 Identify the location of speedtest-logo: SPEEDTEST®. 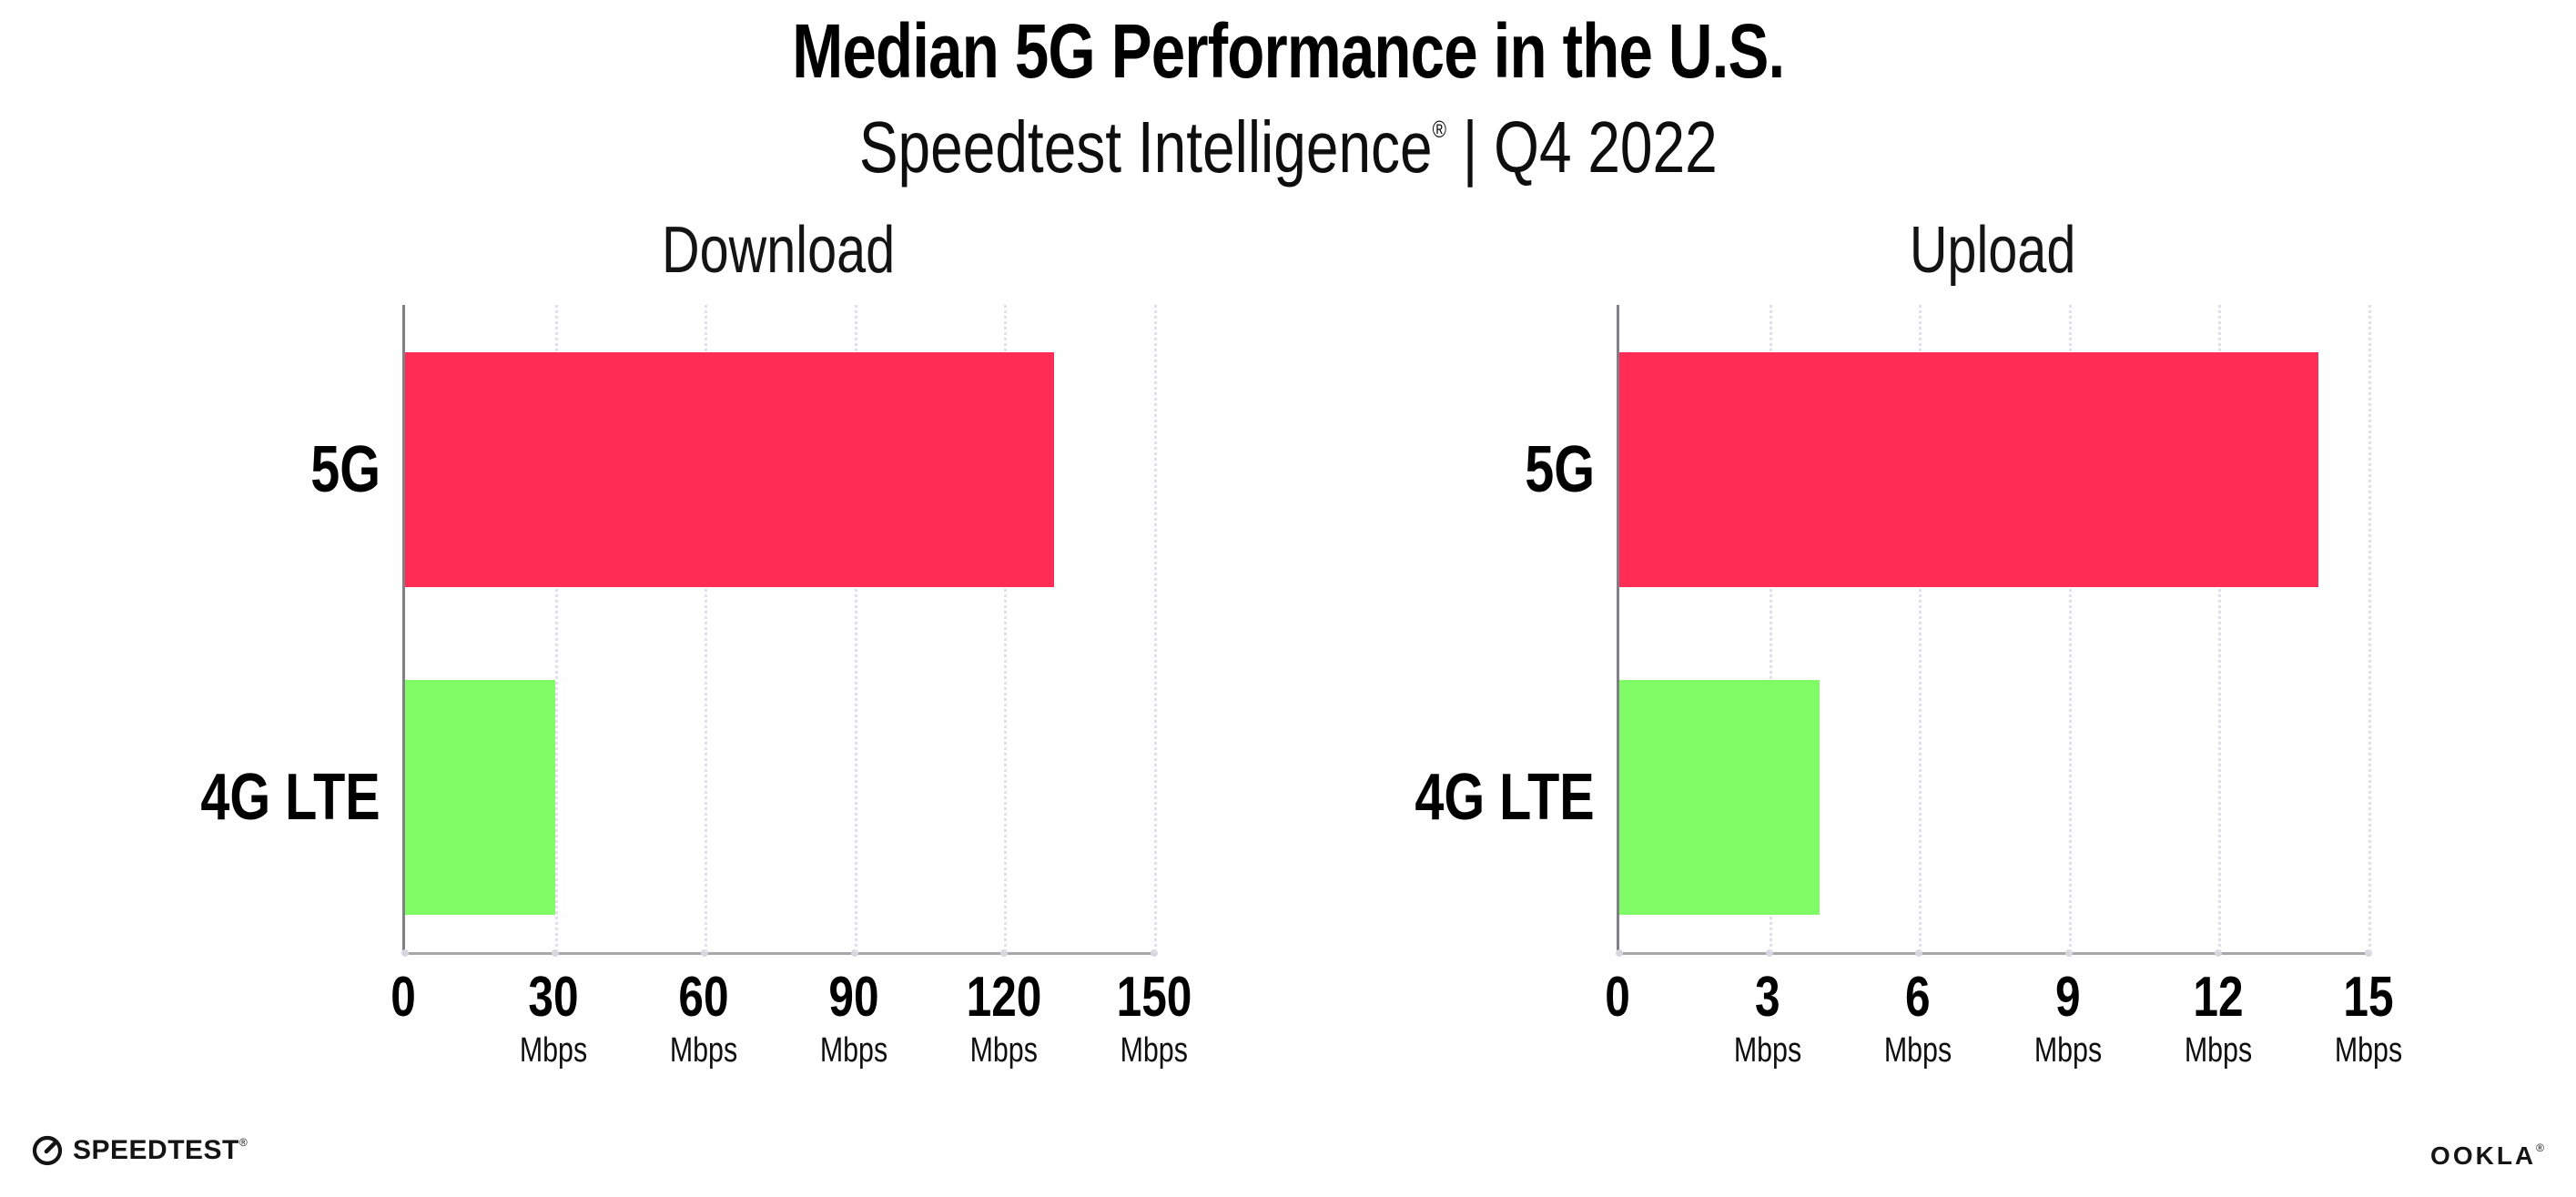
(139, 1150).